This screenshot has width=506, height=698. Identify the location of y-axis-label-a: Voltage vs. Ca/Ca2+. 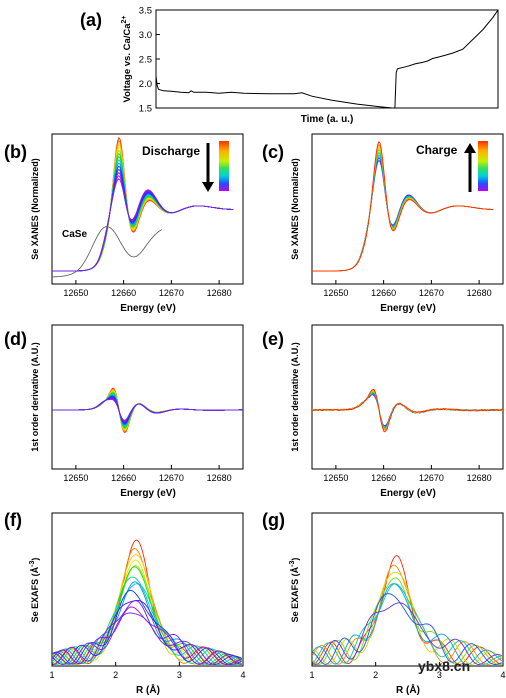
(127, 58).